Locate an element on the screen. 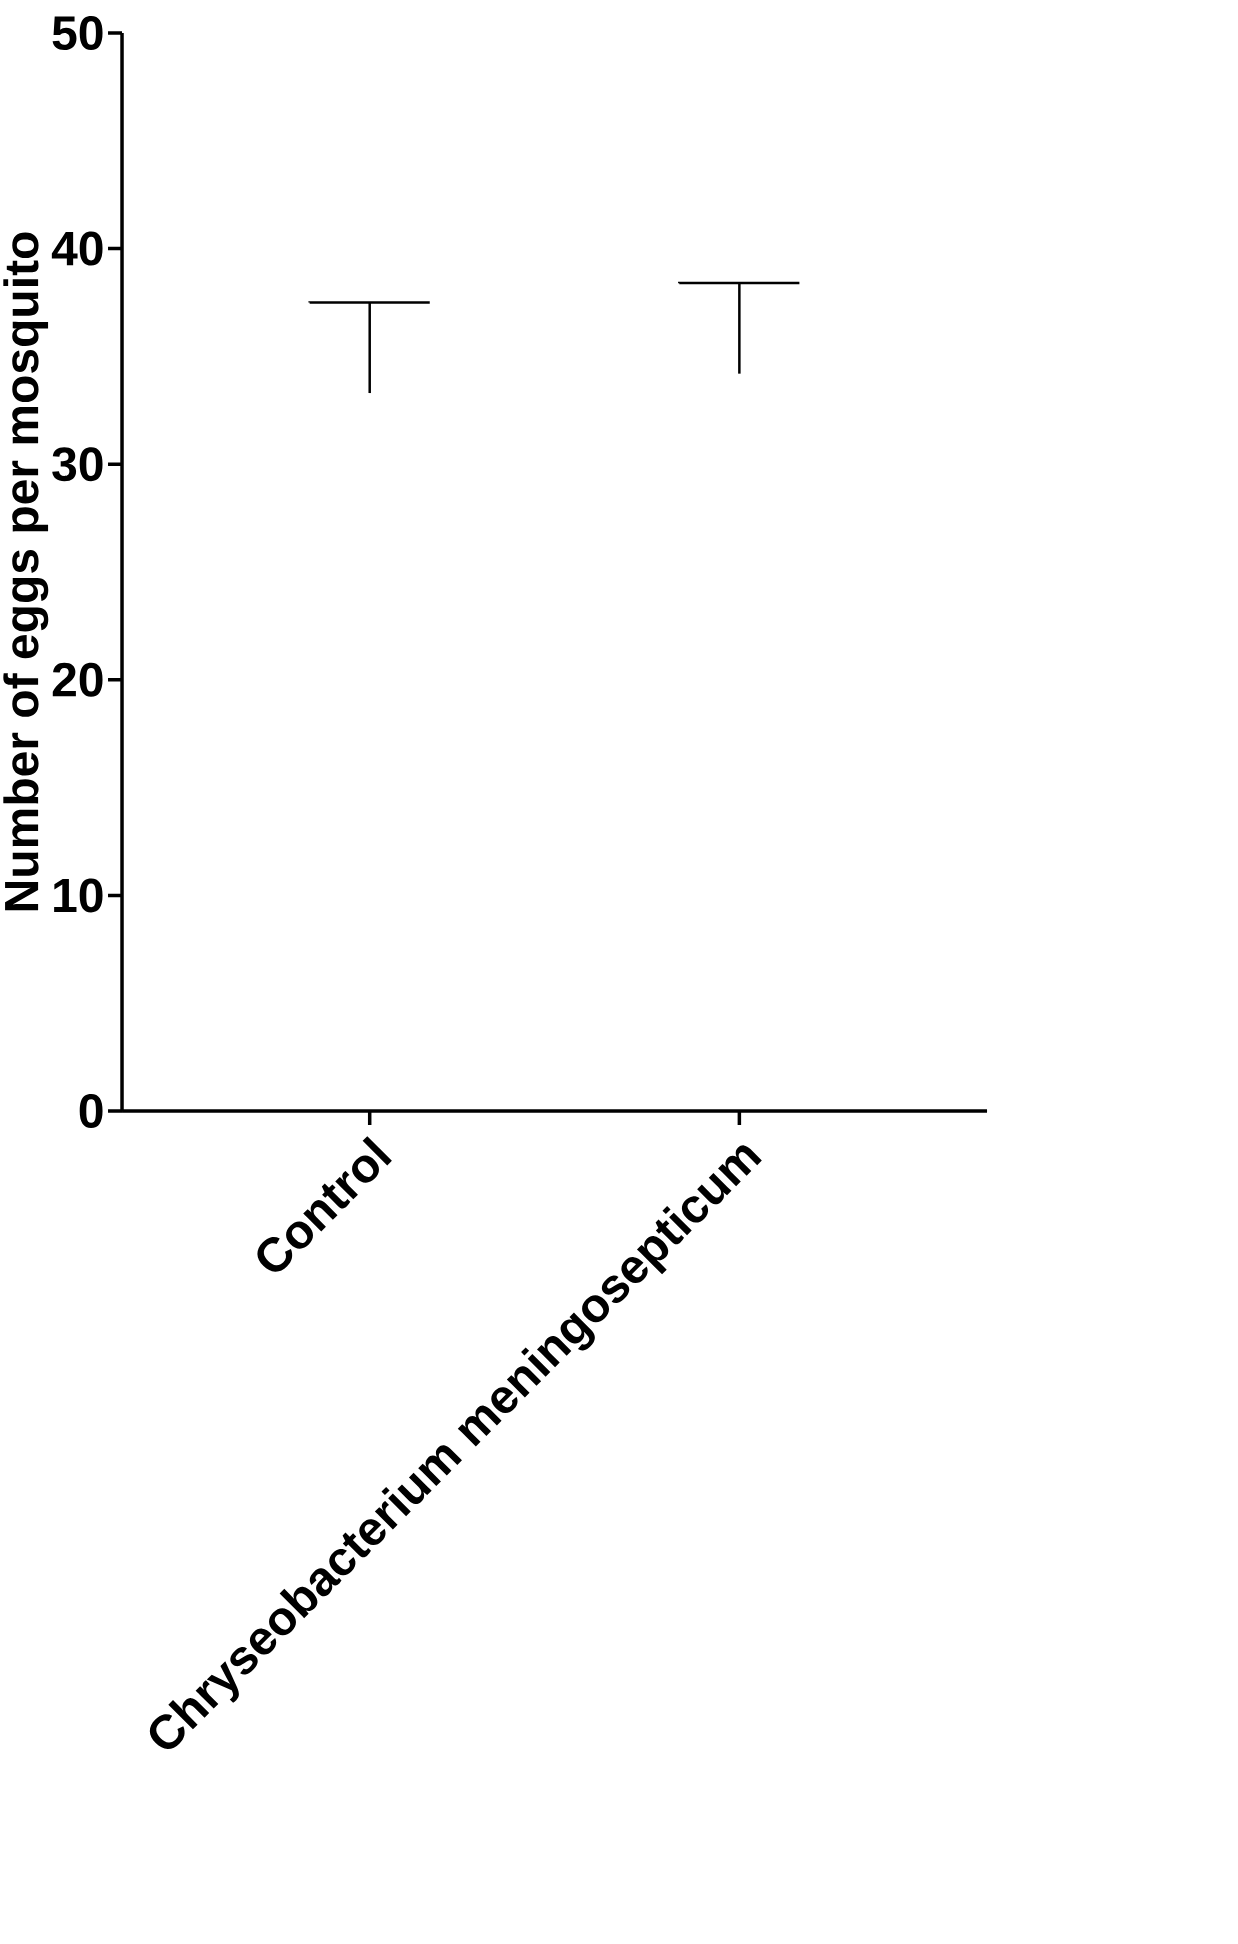 The height and width of the screenshot is (1944, 1238). y-tick-label: 50 is located at coordinates (77, 33).